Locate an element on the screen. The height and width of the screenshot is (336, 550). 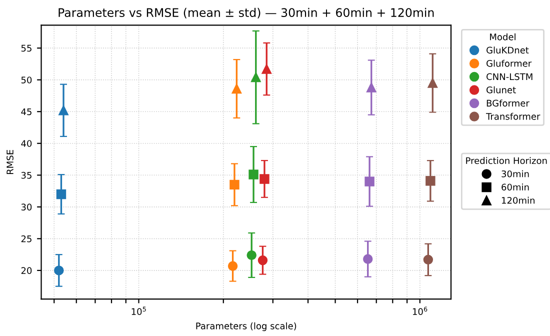
y-tick-label: 35 is located at coordinates (26, 175).